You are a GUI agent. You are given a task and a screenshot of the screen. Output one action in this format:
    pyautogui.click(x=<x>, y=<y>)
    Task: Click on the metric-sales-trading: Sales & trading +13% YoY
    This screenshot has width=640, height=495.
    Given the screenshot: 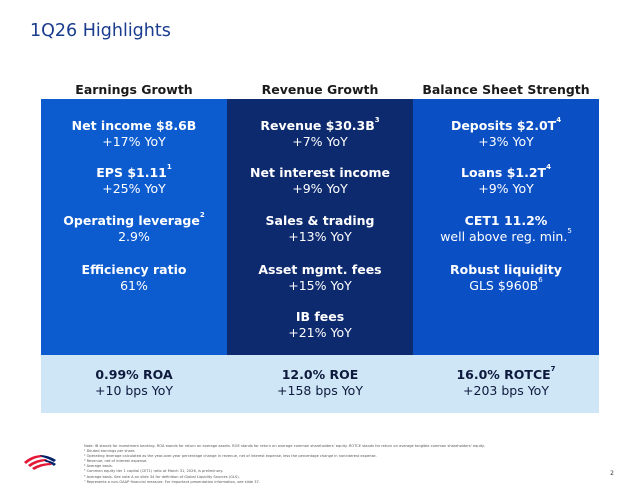 What is the action you would take?
    pyautogui.click(x=320, y=229)
    